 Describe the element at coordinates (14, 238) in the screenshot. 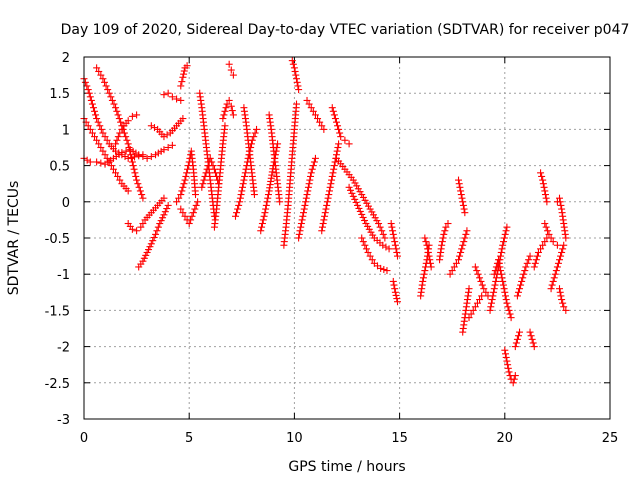

I see `y-axis-label: SDTVAR / TECUs` at that location.